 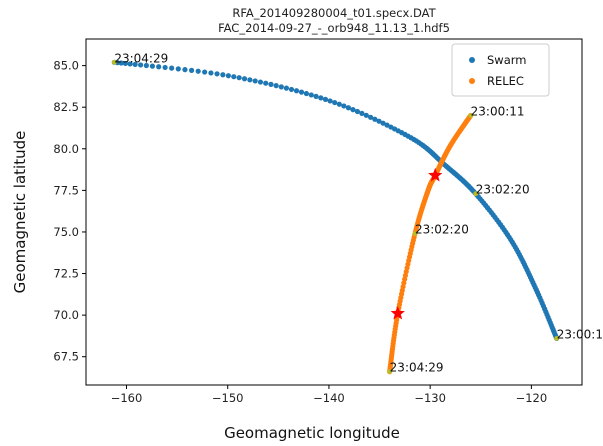 I want to click on x-tick-label: −130, so click(x=430, y=398).